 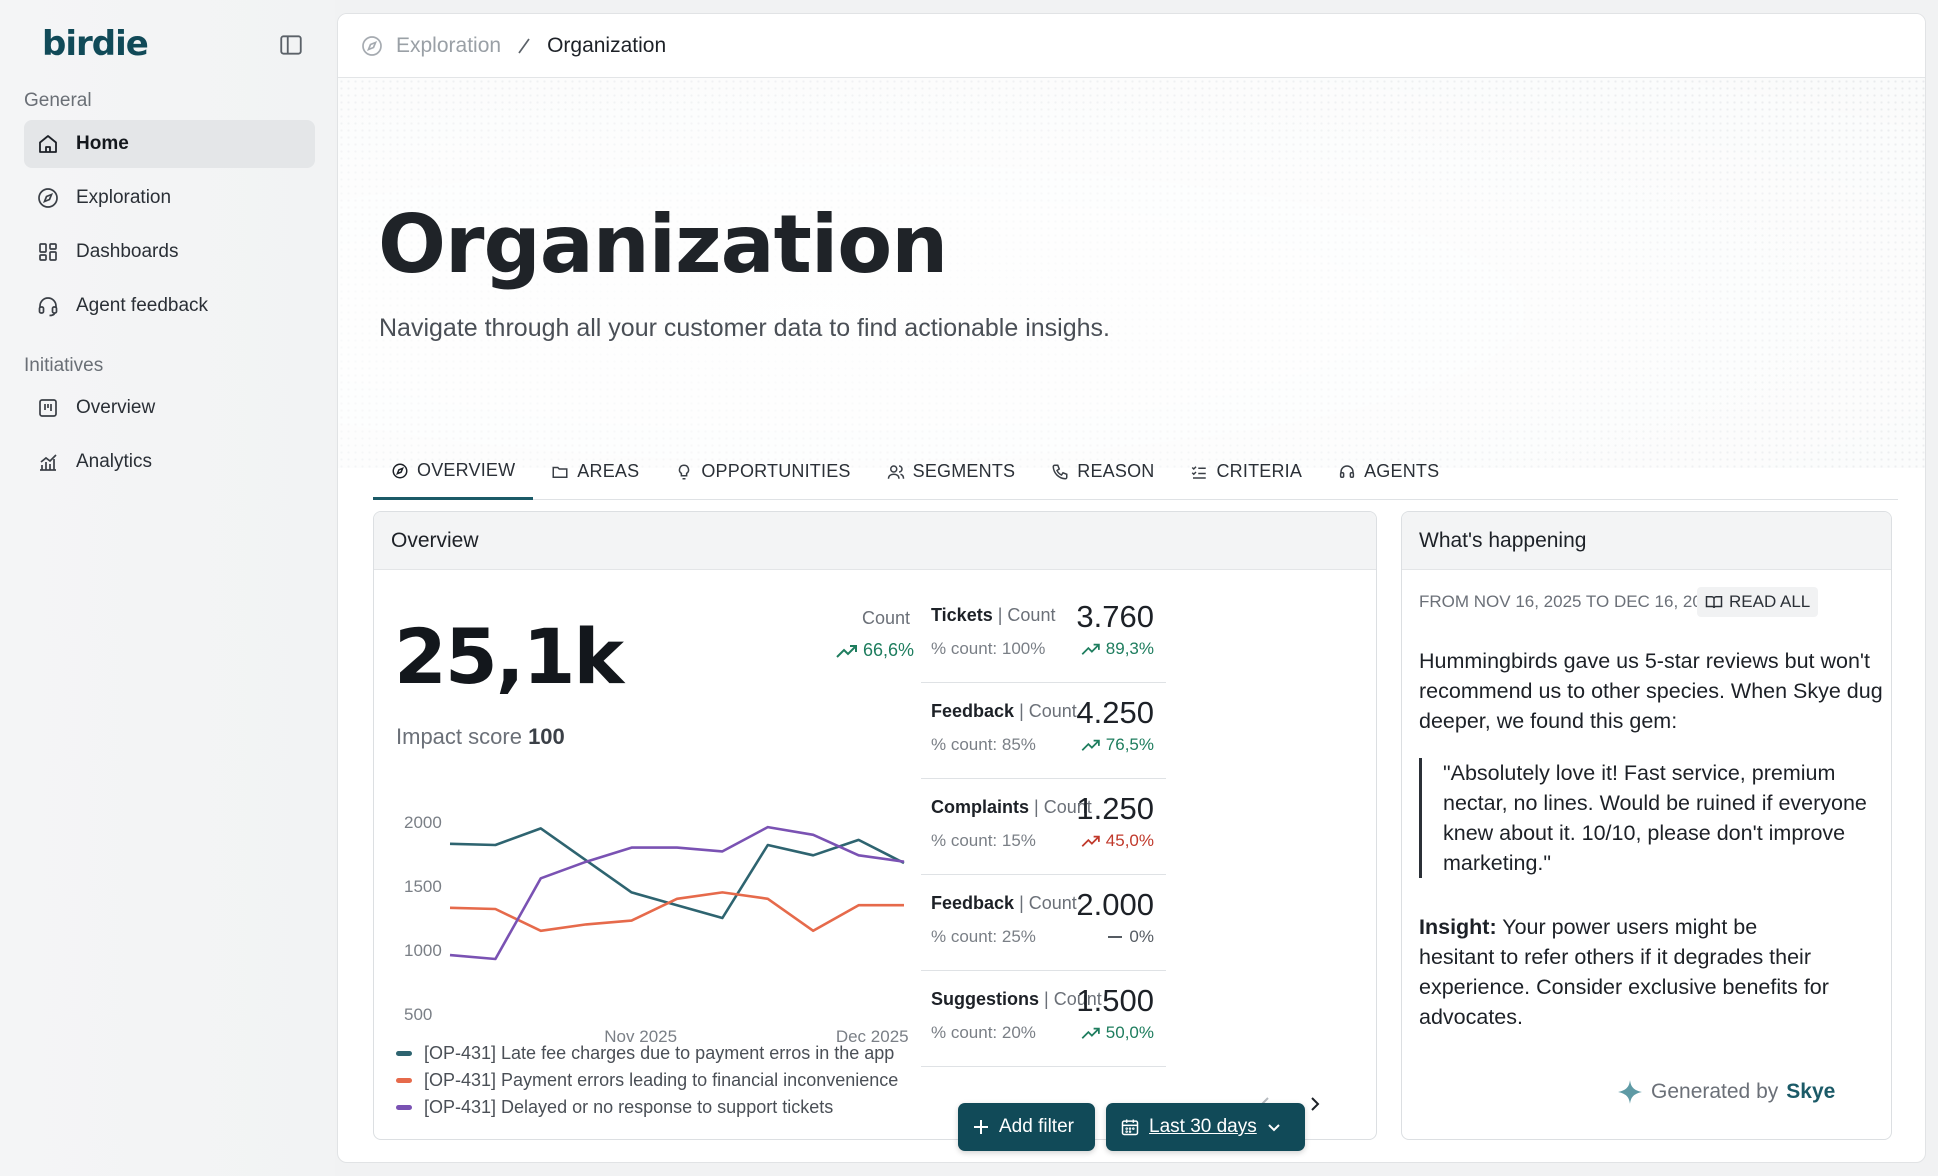 I want to click on tab-opportunities: OPPORTUNITIES, so click(x=762, y=471).